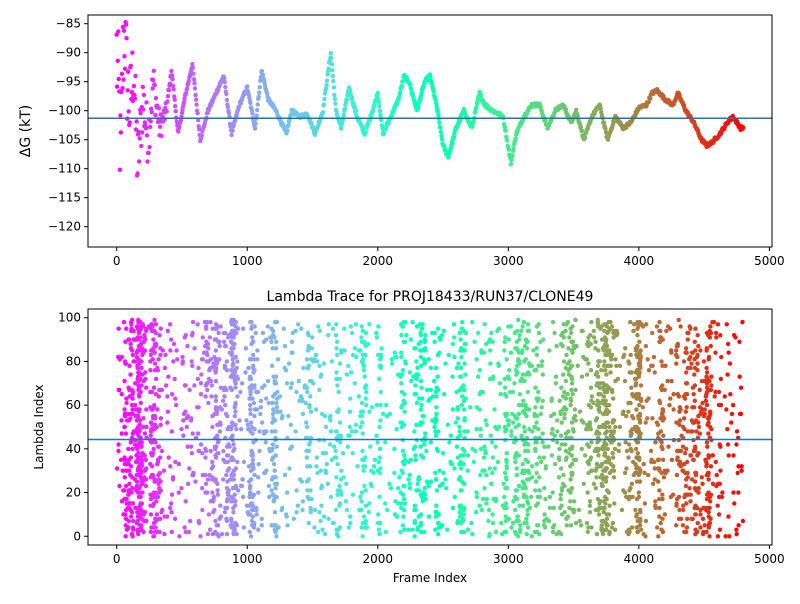  I want to click on delta-g-x-tick-label: 2000, so click(378, 261).